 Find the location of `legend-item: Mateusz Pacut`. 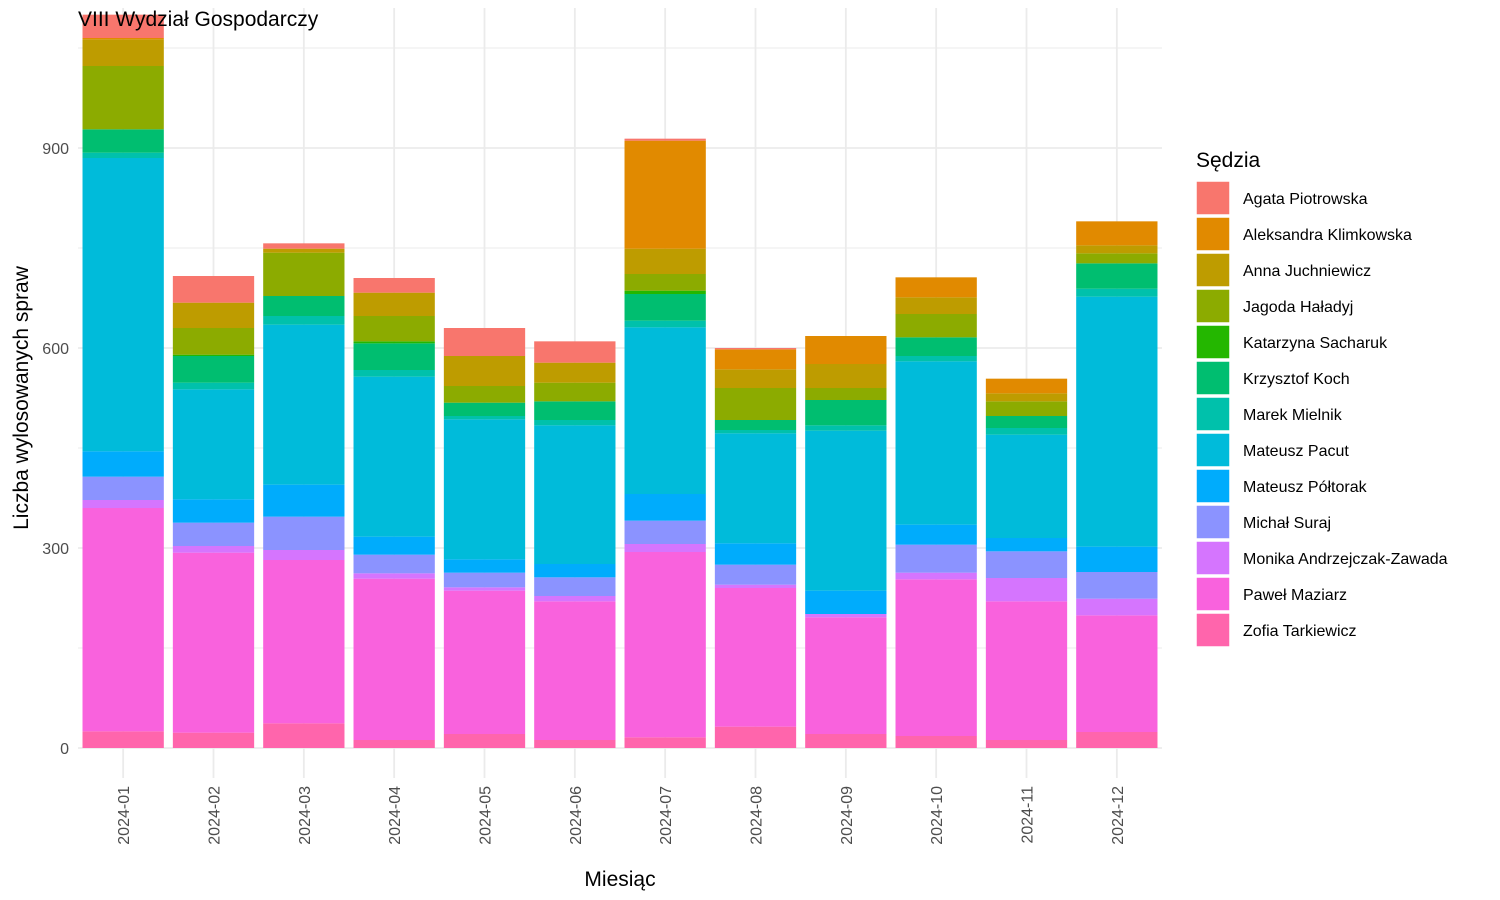

legend-item: Mateusz Pacut is located at coordinates (1272, 450).